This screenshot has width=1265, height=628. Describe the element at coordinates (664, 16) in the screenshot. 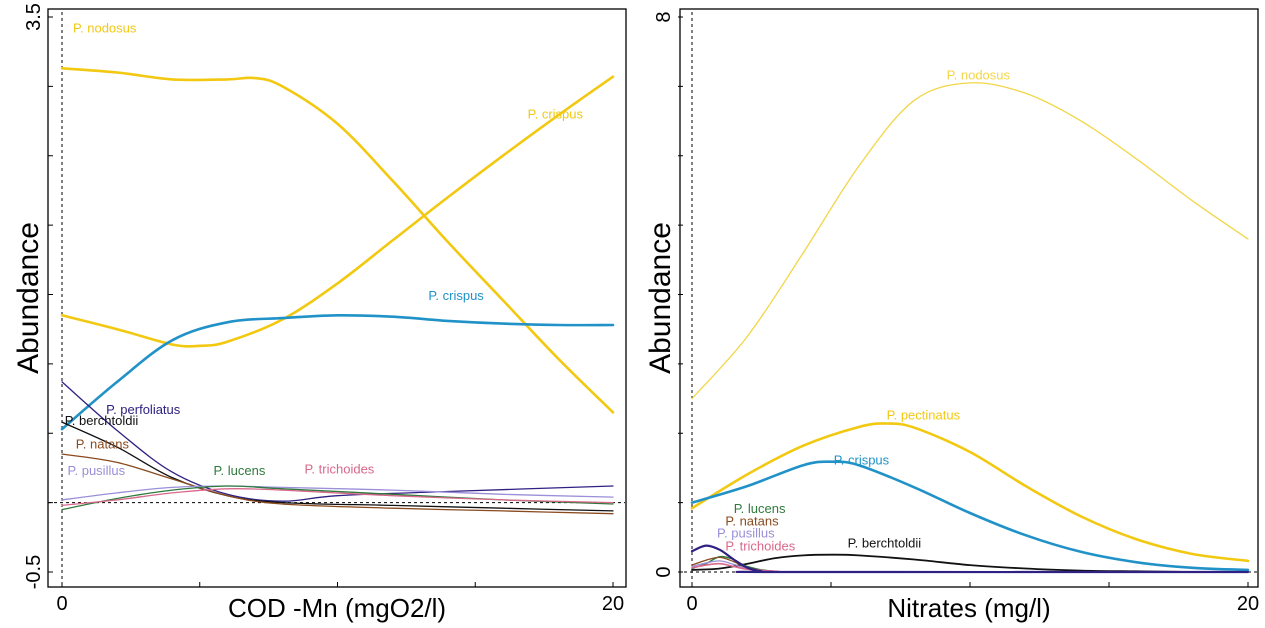

I see `y-tick-label: 8` at that location.